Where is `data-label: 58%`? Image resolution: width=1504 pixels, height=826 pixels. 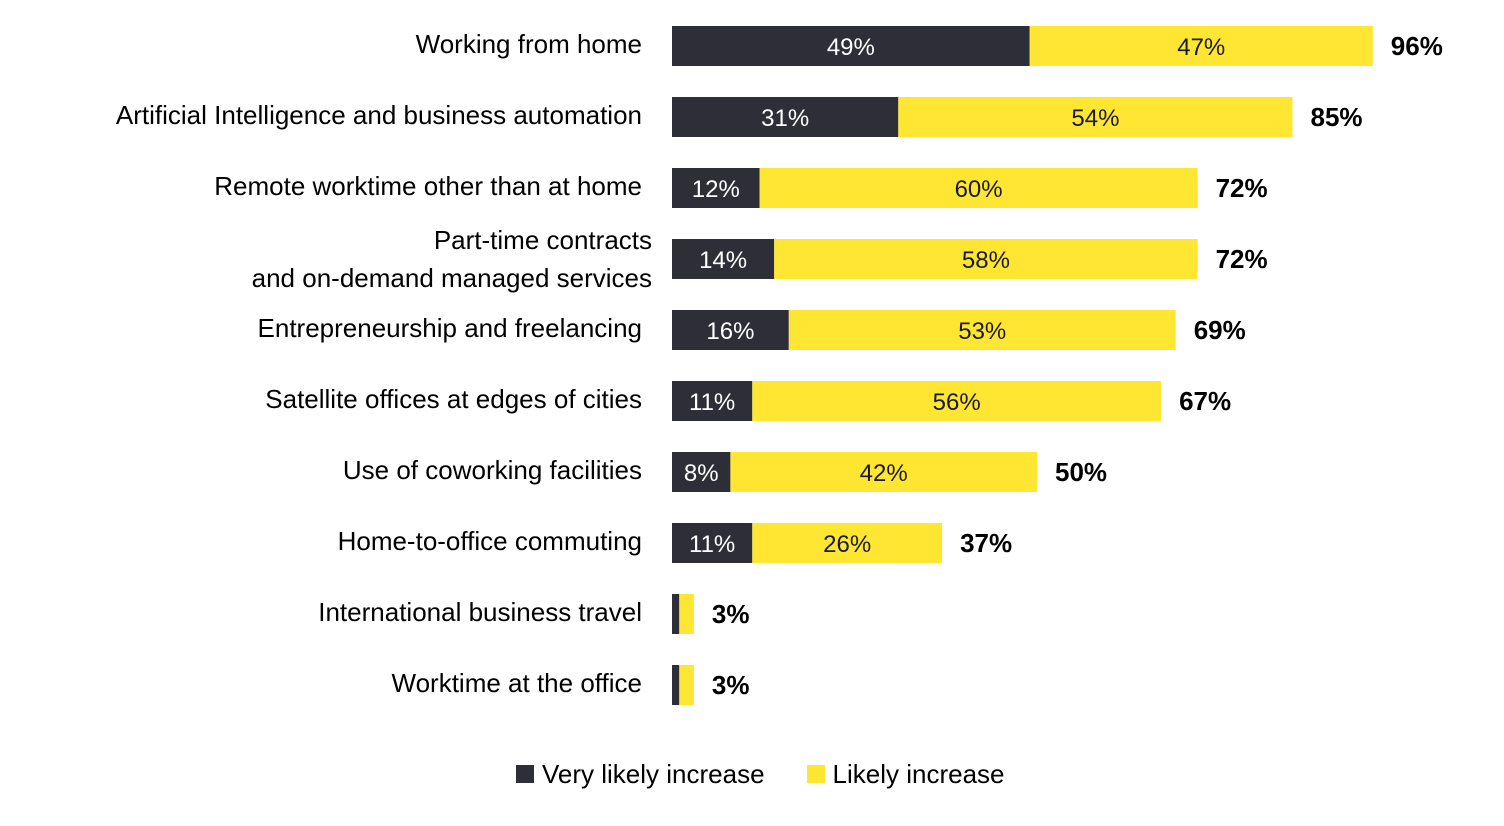 data-label: 58% is located at coordinates (986, 260).